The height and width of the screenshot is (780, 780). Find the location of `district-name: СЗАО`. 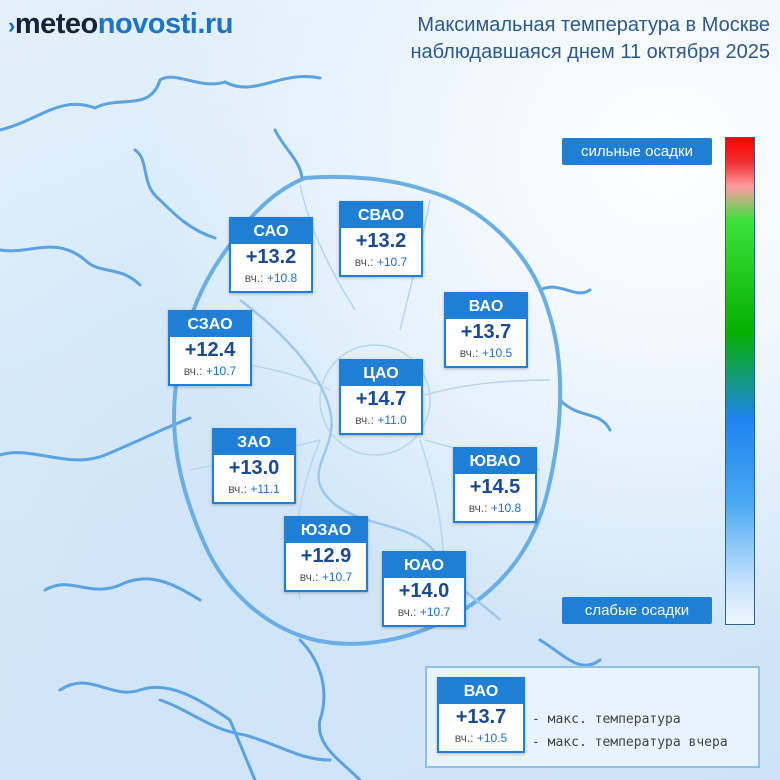

district-name: СЗАО is located at coordinates (210, 324).